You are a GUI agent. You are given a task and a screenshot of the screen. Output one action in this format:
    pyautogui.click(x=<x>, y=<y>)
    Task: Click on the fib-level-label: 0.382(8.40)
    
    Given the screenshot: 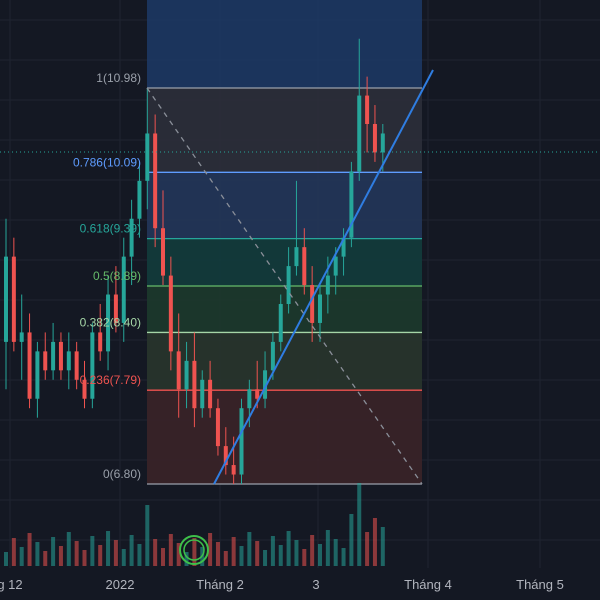 What is the action you would take?
    pyautogui.click(x=110, y=322)
    